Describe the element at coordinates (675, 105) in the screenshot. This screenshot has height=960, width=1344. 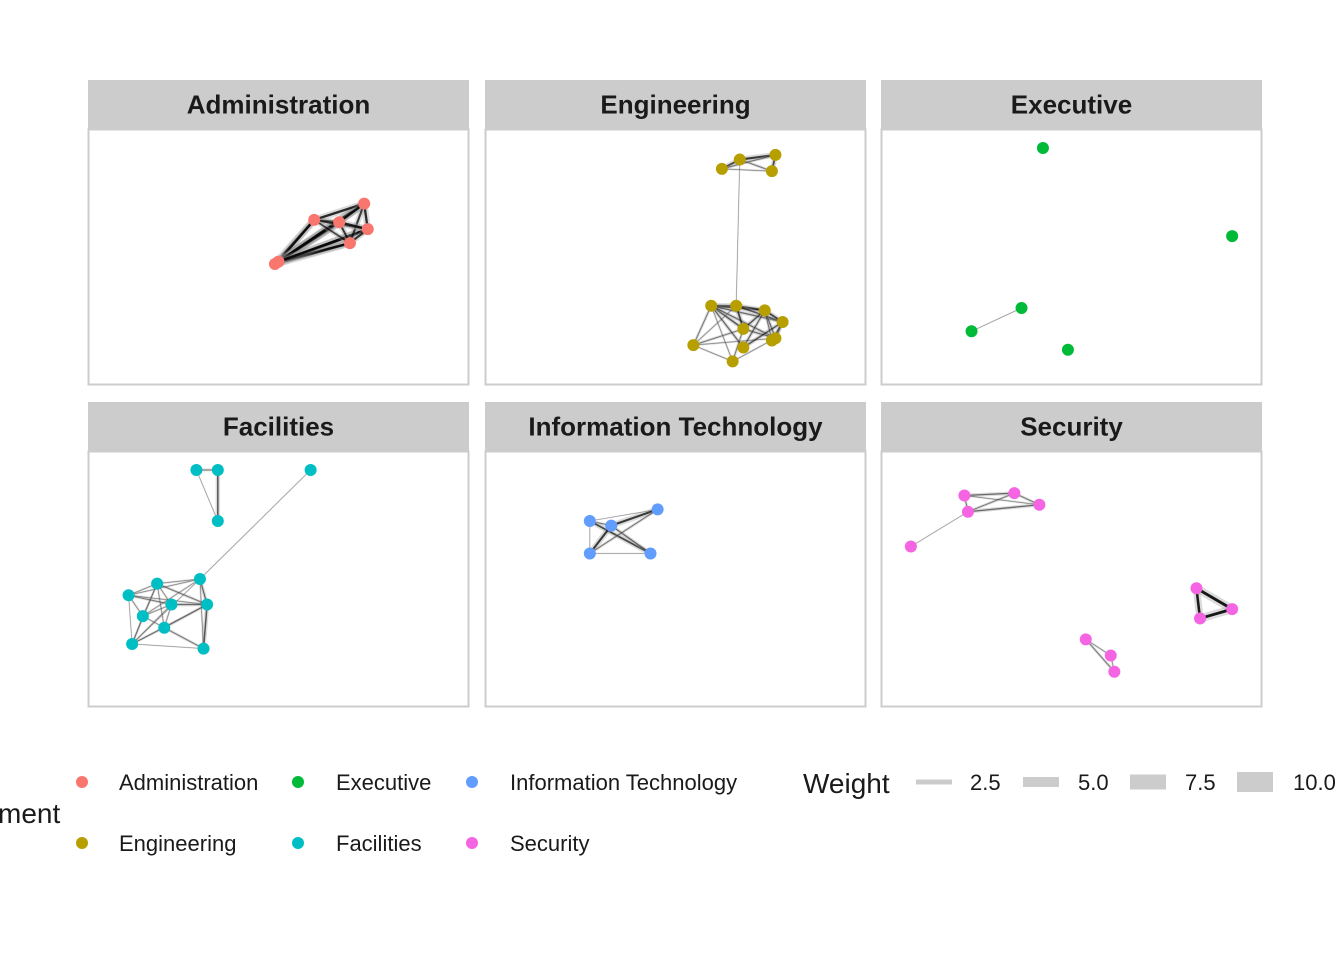
I see `strip-label: Engineering` at that location.